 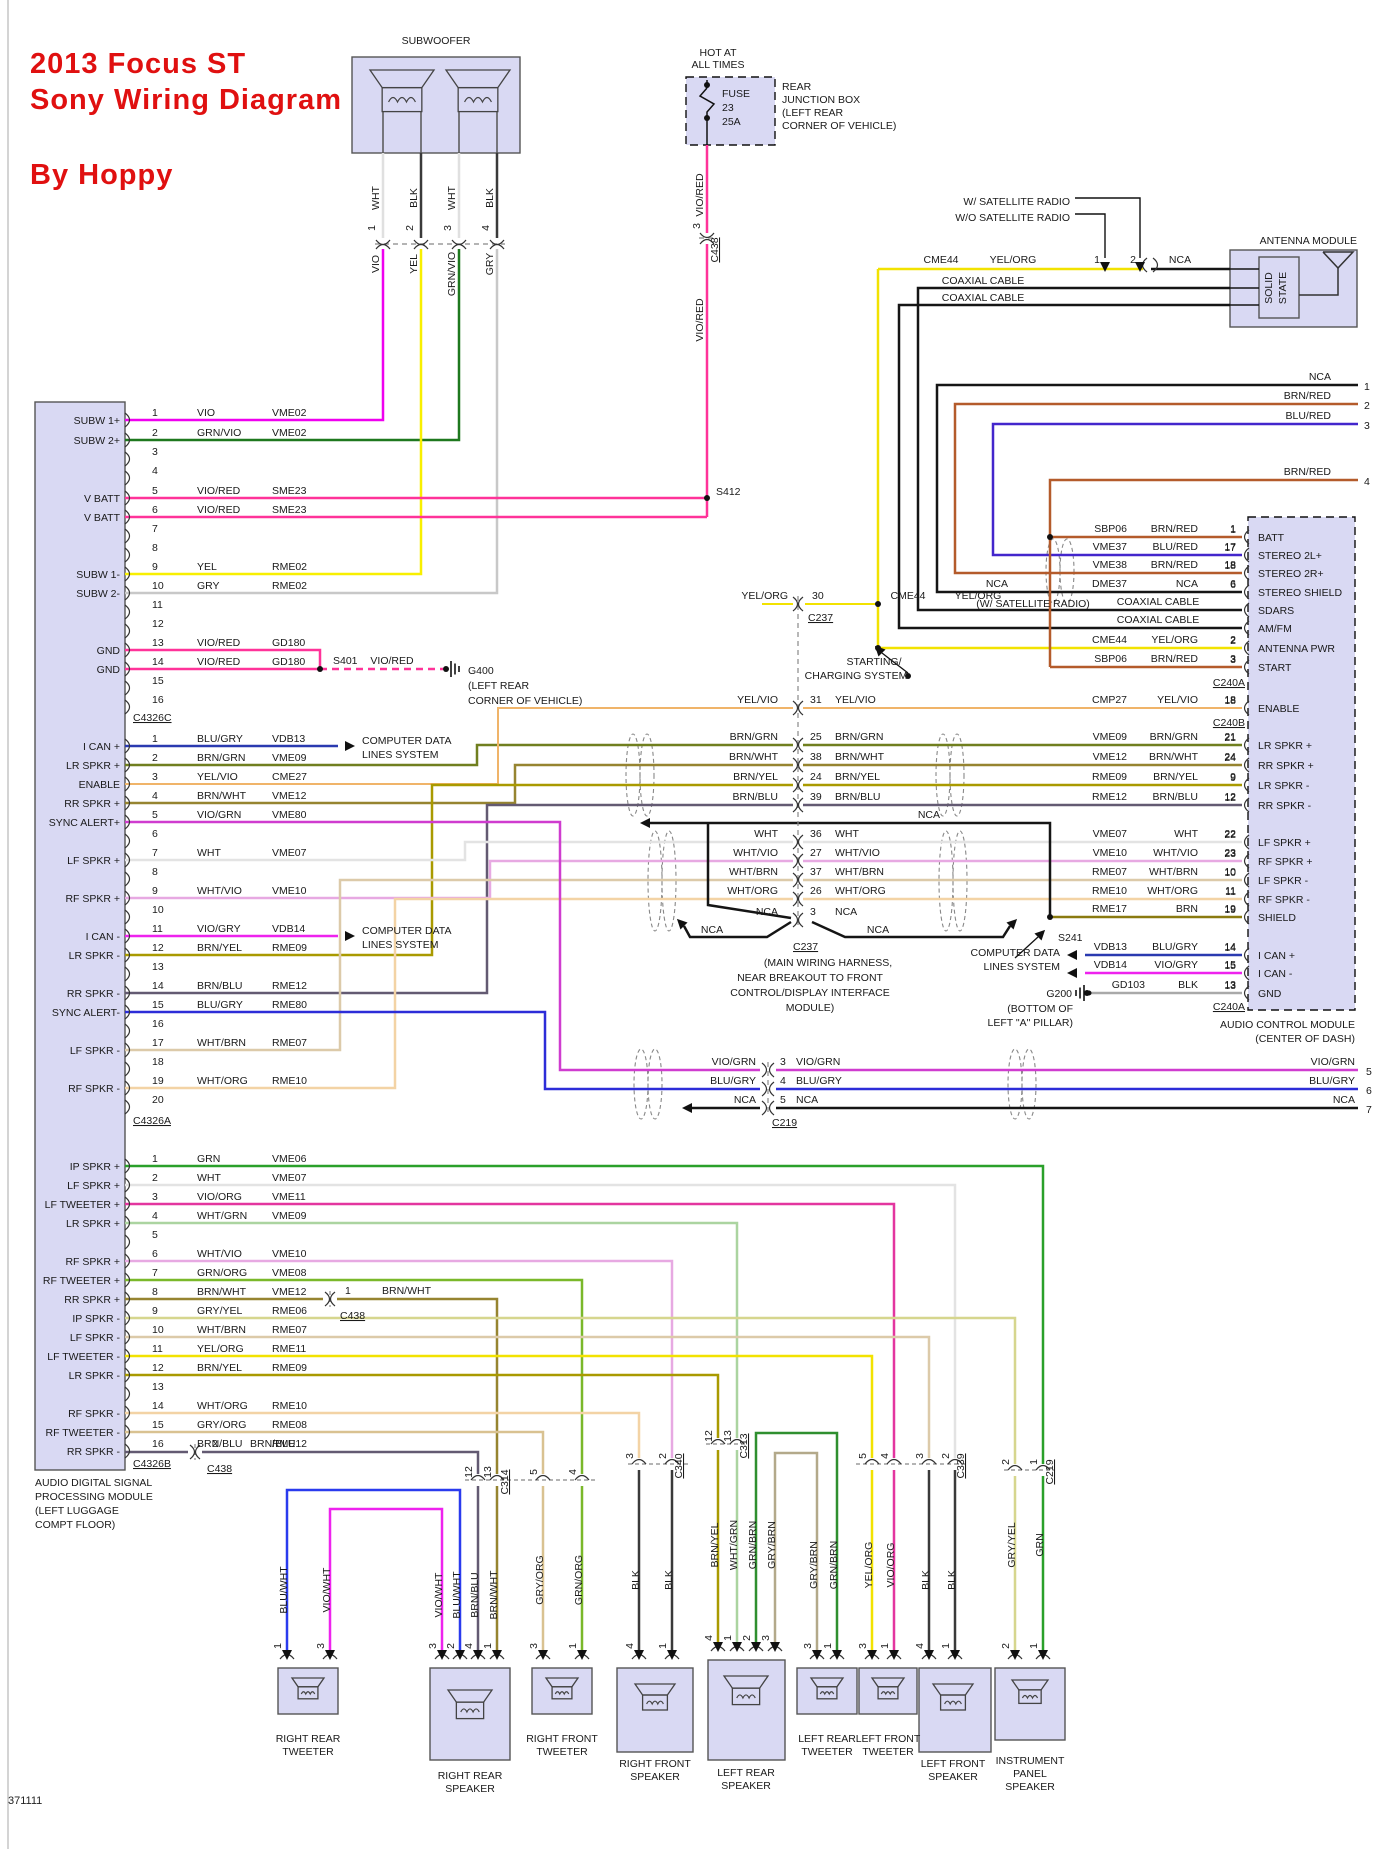 What do you see at coordinates (1287, 1025) in the screenshot?
I see `diagram-label: AUDIO CONTROL MODULE` at bounding box center [1287, 1025].